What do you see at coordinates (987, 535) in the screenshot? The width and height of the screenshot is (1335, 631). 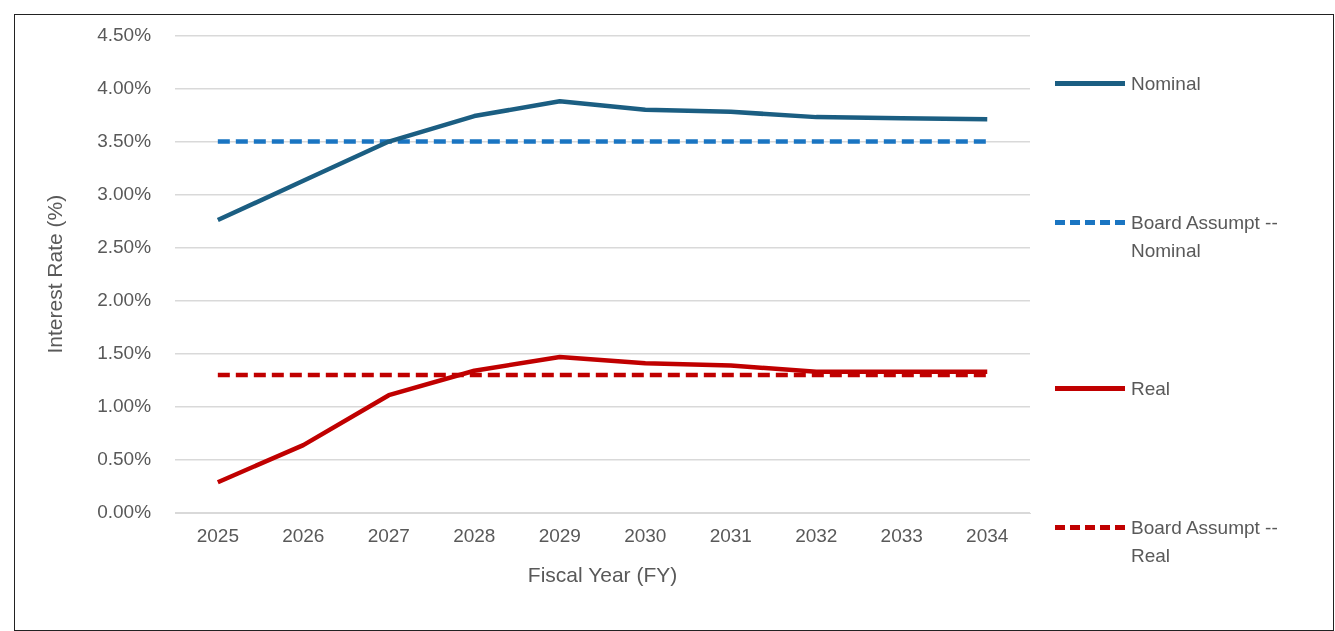 I see `x-tick-label: 2034` at bounding box center [987, 535].